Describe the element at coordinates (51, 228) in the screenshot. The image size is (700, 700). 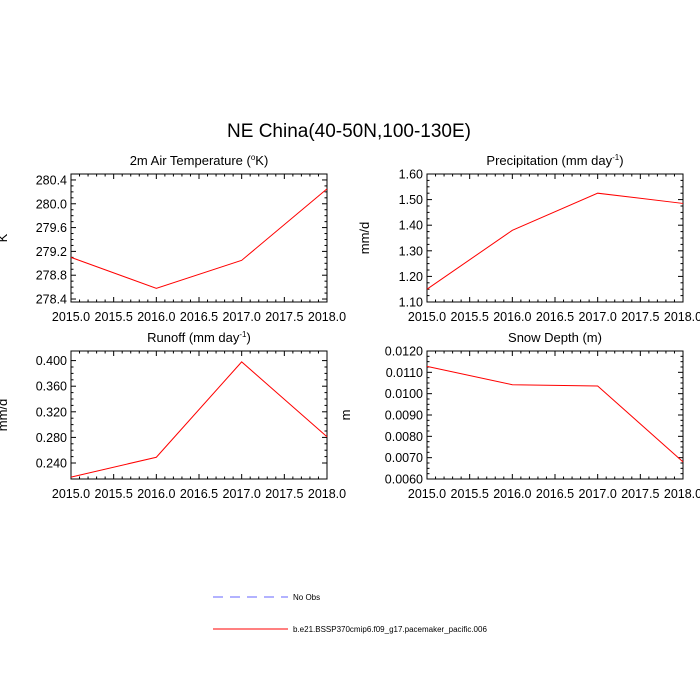
I see `y-tick-label: 279.6` at that location.